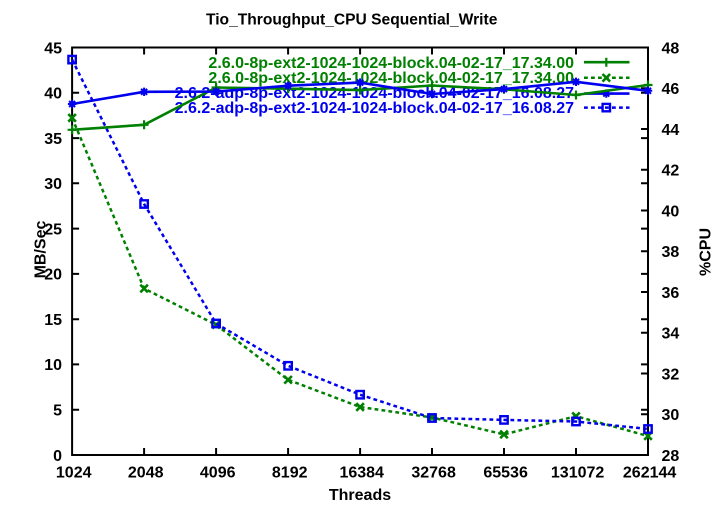  What do you see at coordinates (671, 130) in the screenshot?
I see `svg-text: 44` at bounding box center [671, 130].